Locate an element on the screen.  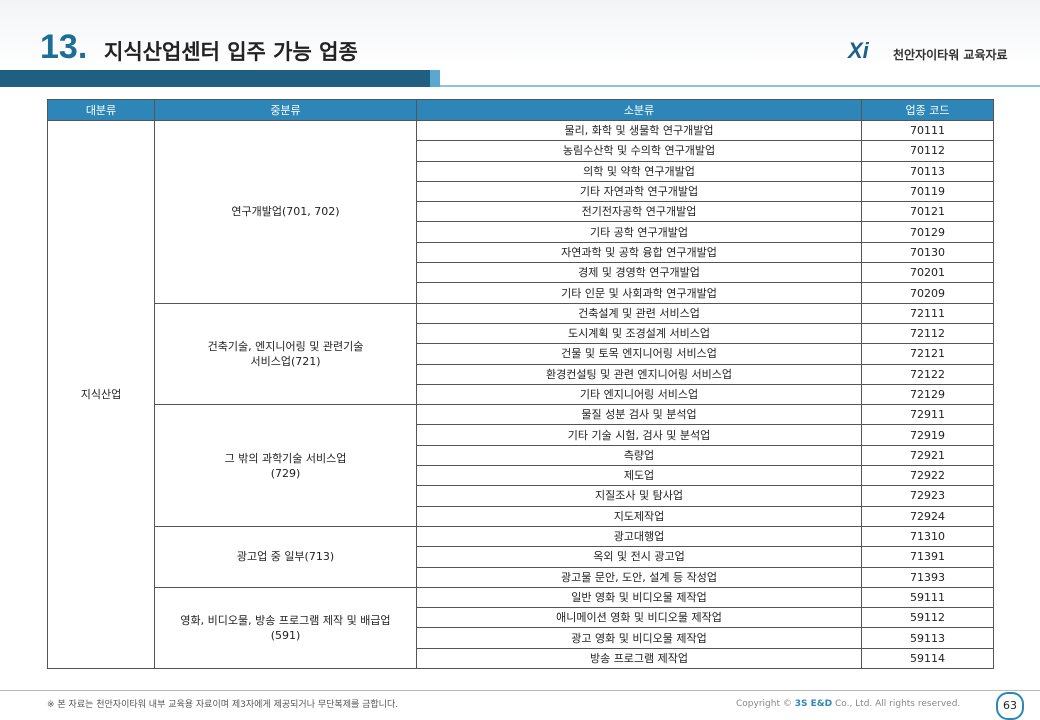
mid-category-line: 건축기술, 엔지니어링 및 관련기술 is located at coordinates (285, 346).